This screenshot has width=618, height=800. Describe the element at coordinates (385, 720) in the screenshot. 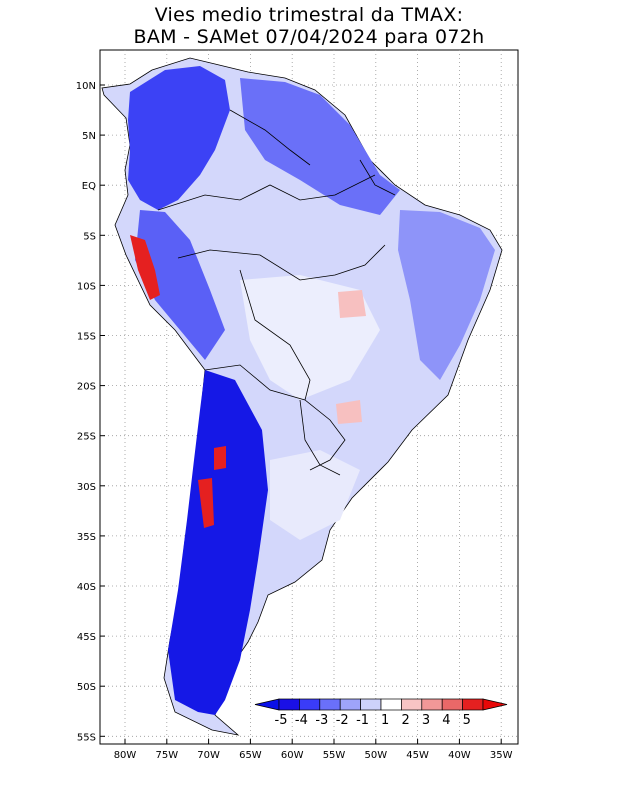

I see `colorbar-label: 1` at that location.